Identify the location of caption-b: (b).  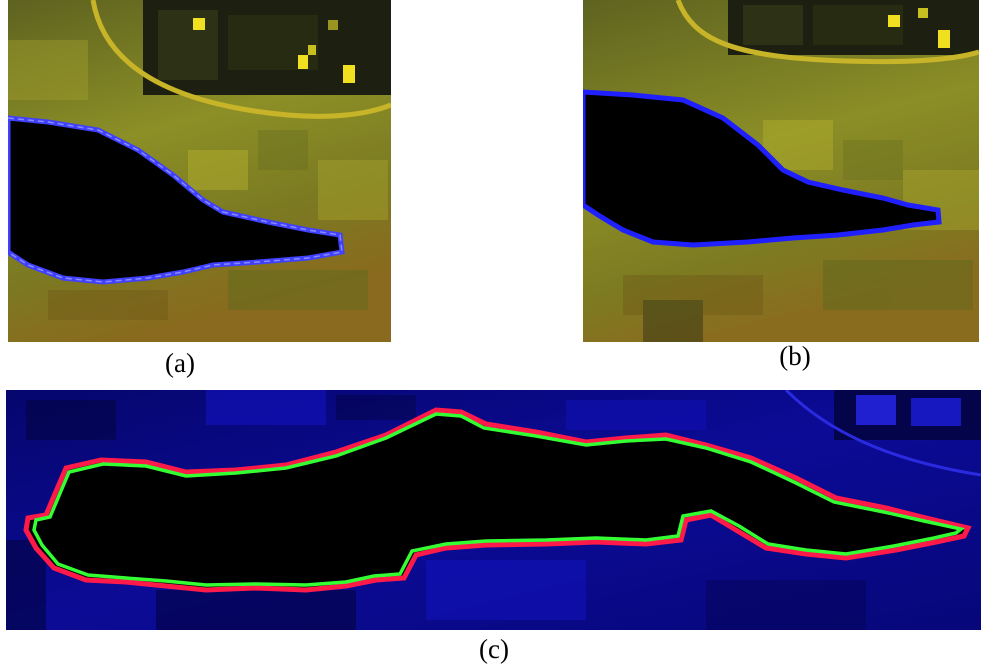
(795, 356).